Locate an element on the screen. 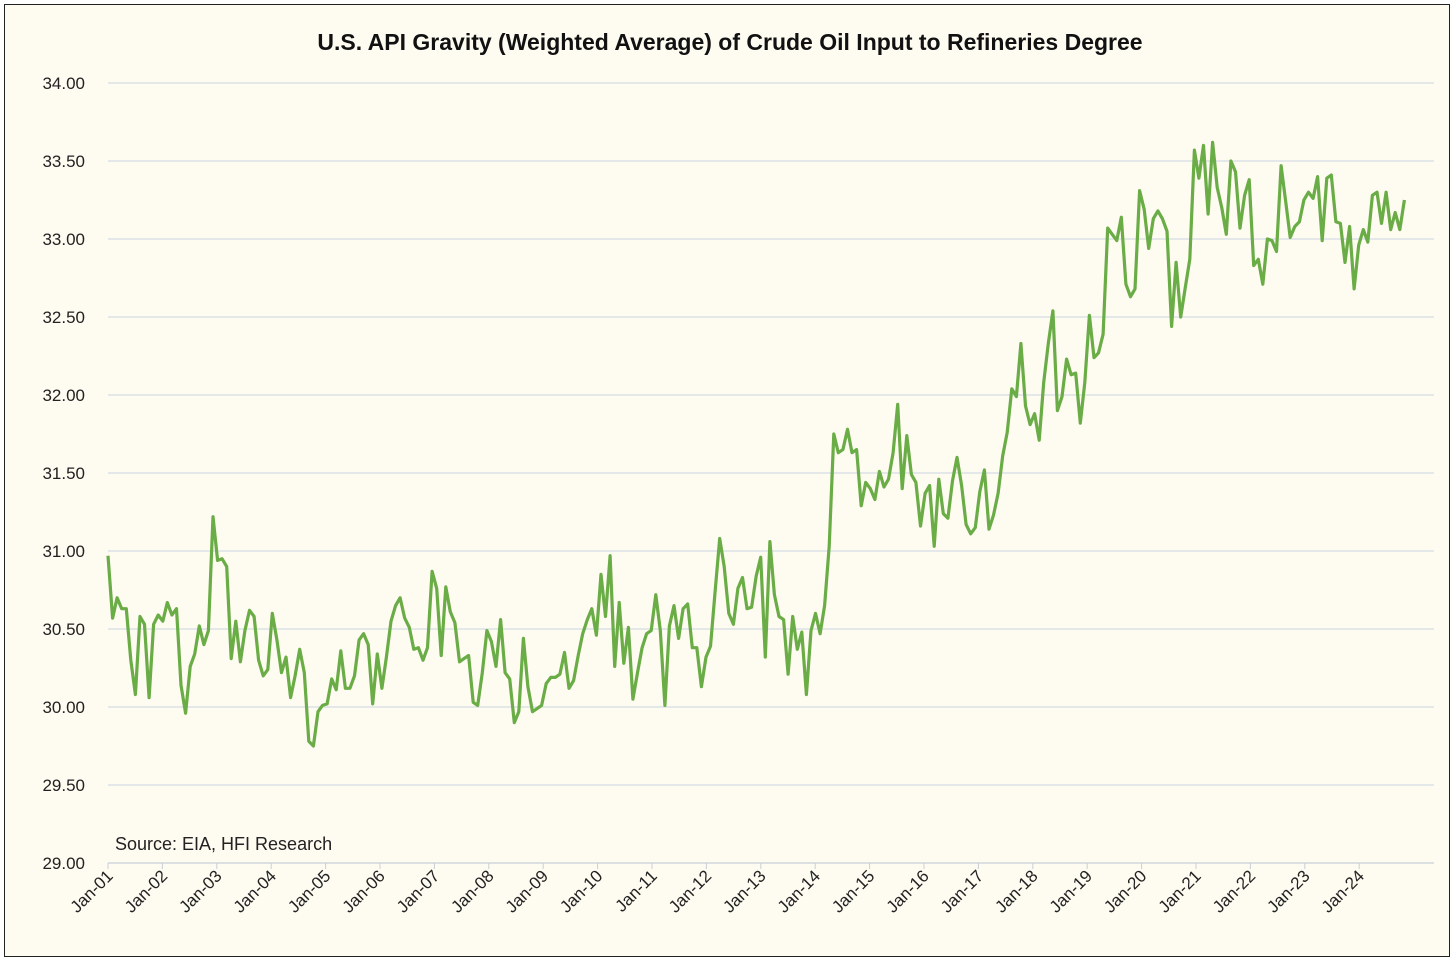  x-tick-label: Jan-09 is located at coordinates (527, 891).